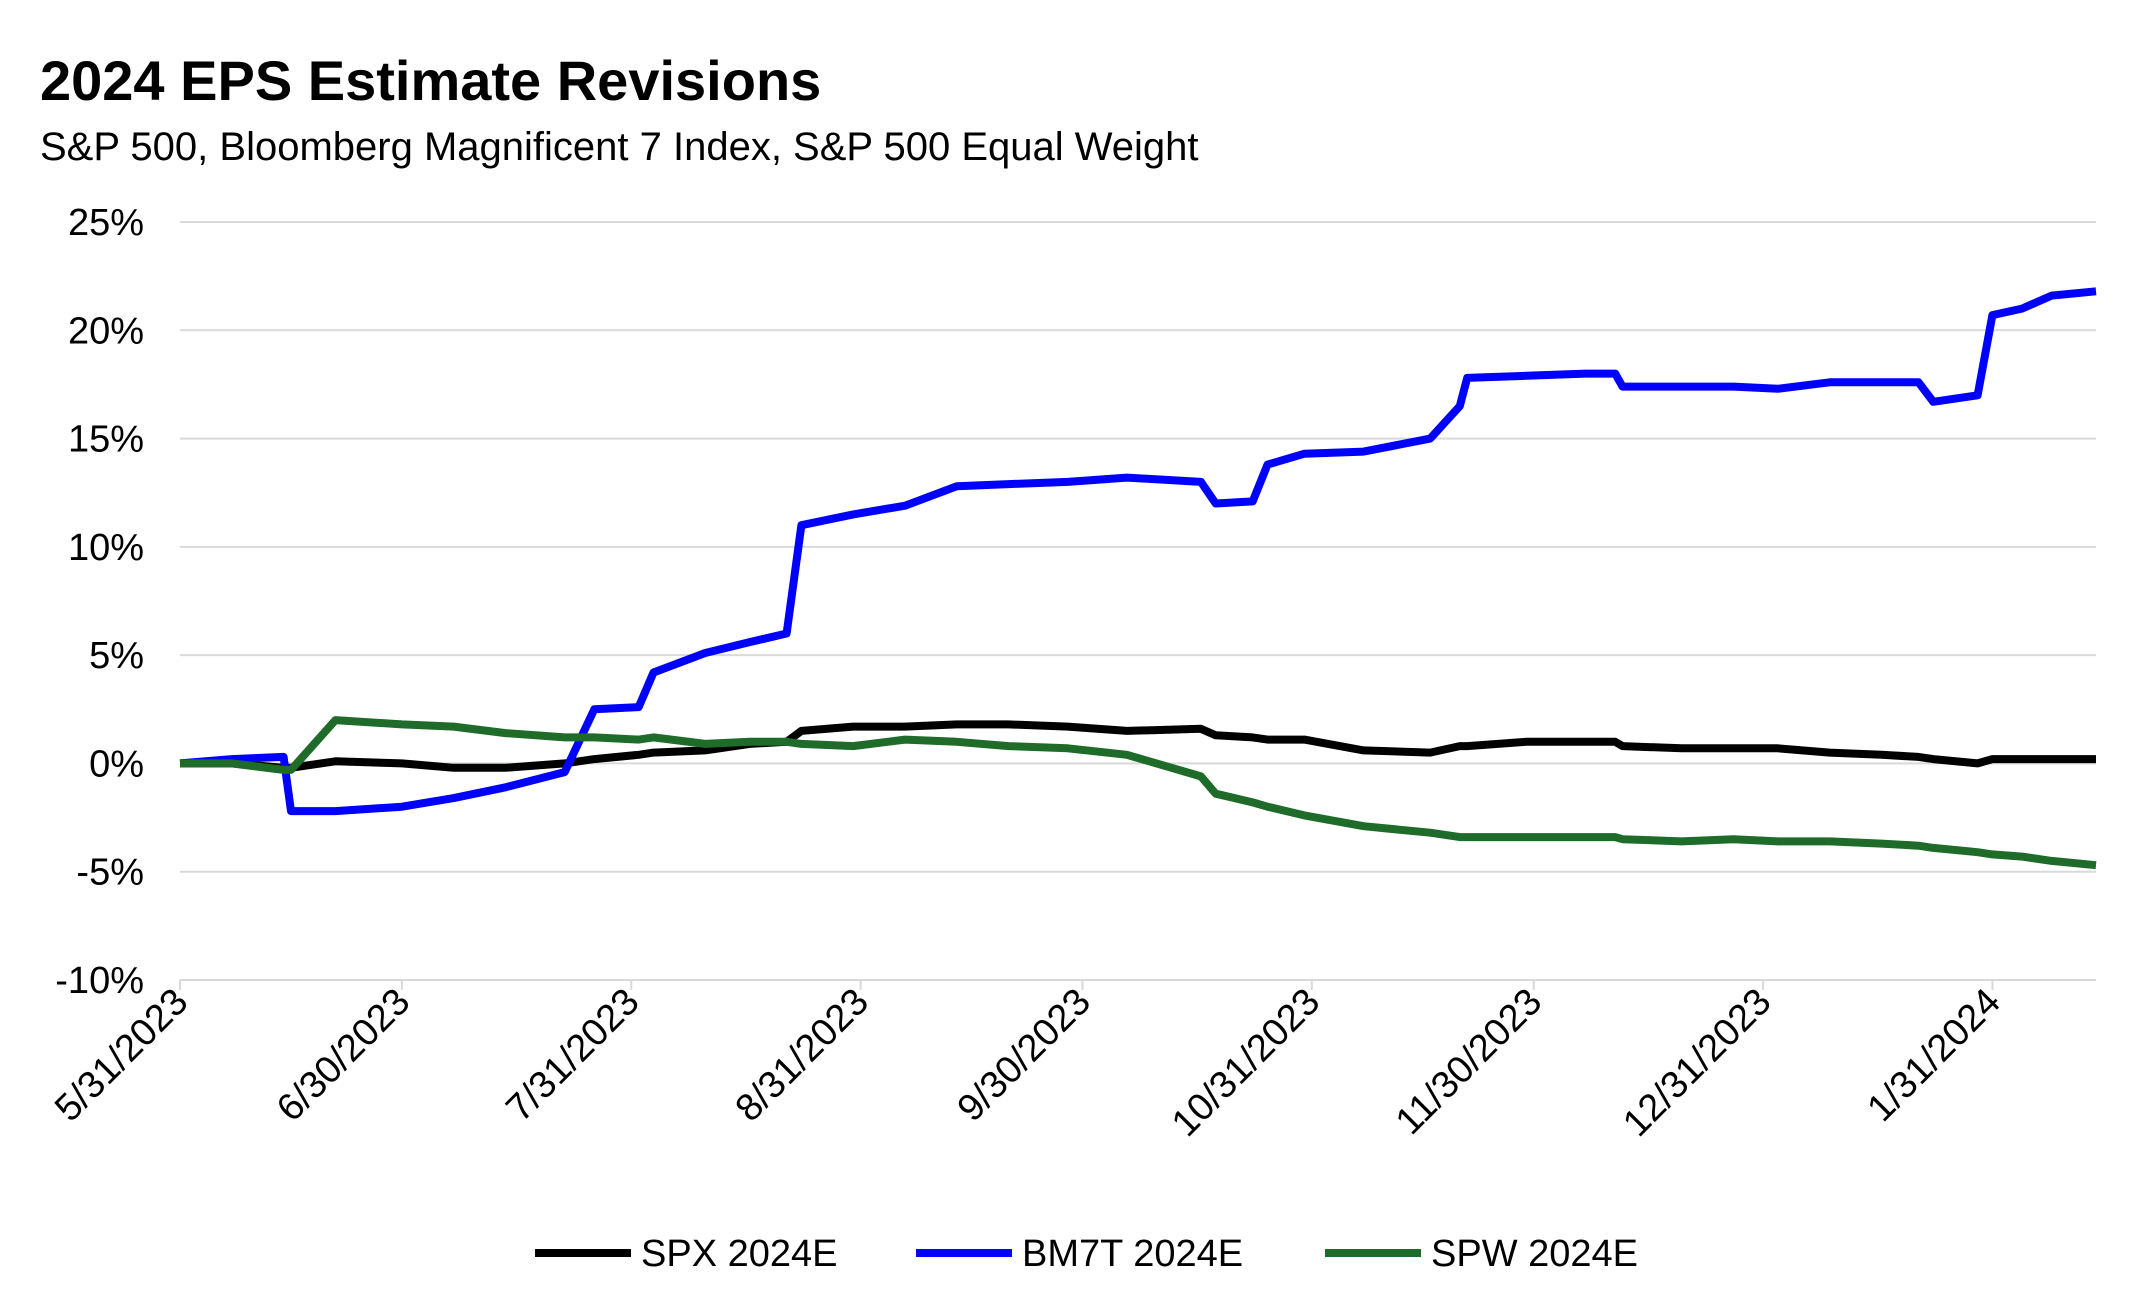 This screenshot has height=1300, width=2145. I want to click on x-tick-label: 5/31/2023, so click(121, 1055).